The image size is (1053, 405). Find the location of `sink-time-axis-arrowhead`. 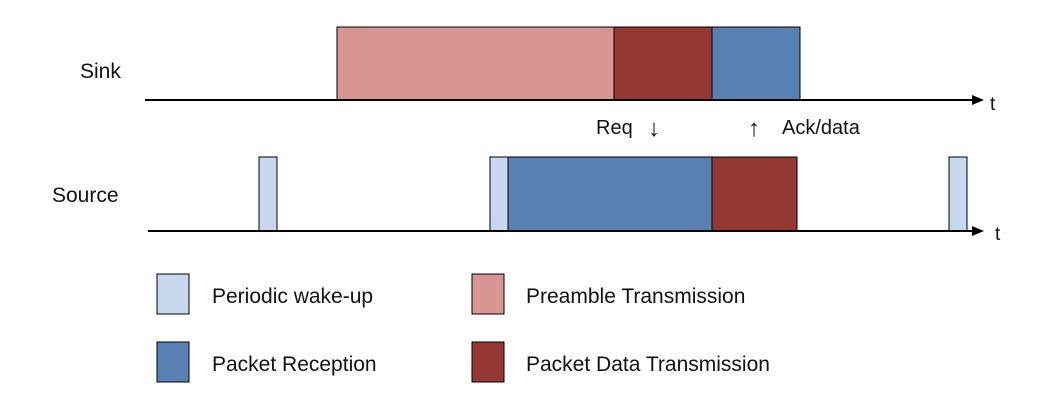

sink-time-axis-arrowhead is located at coordinates (978, 100).